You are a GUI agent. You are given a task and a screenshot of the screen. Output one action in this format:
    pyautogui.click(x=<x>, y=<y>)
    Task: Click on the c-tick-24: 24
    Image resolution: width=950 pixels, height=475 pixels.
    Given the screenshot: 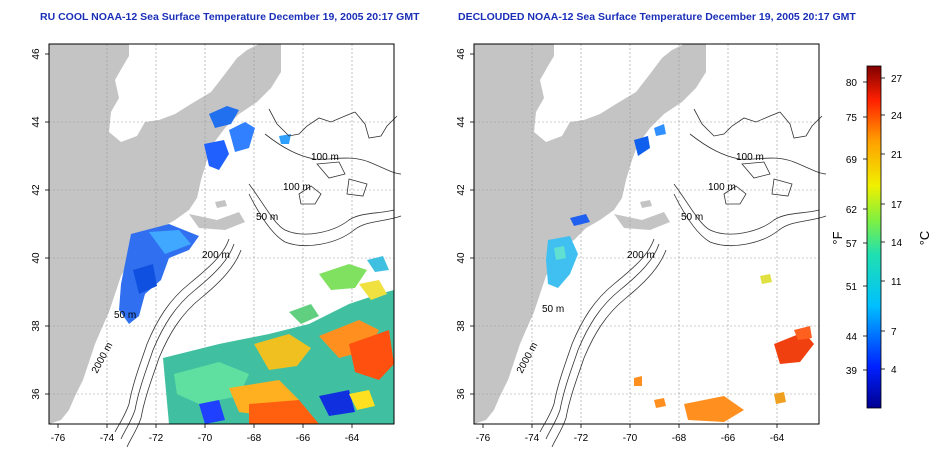 What is the action you would take?
    pyautogui.click(x=897, y=116)
    